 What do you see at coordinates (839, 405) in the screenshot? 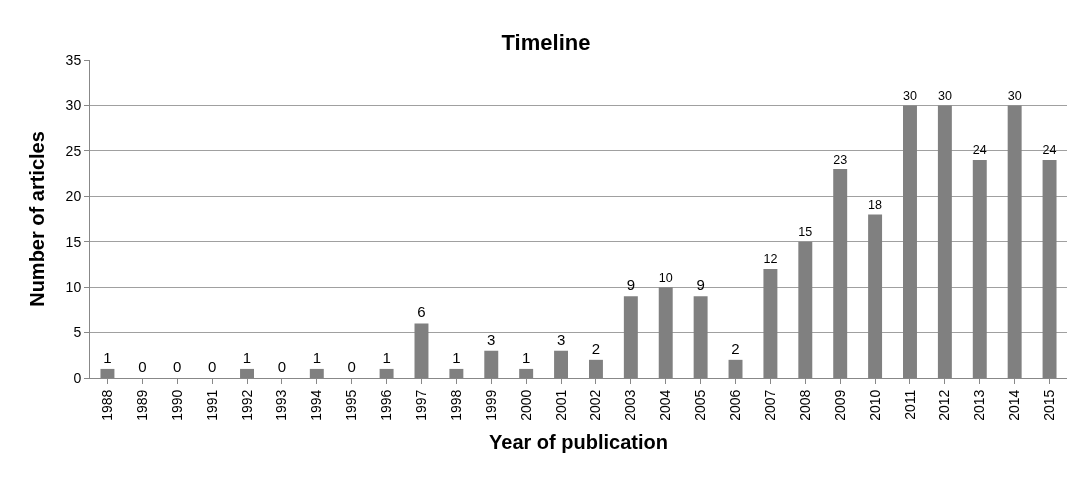
I see `x-tick-label: 2009` at bounding box center [839, 405].